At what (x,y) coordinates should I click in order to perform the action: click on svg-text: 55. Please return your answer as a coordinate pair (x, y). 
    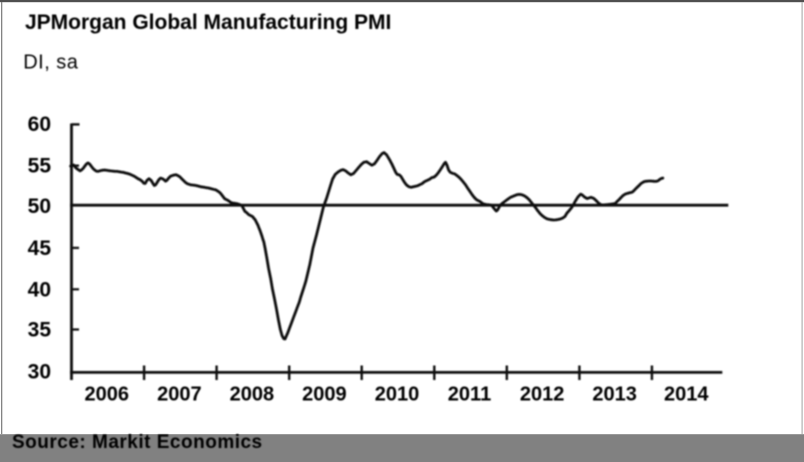
    Looking at the image, I should click on (40, 165).